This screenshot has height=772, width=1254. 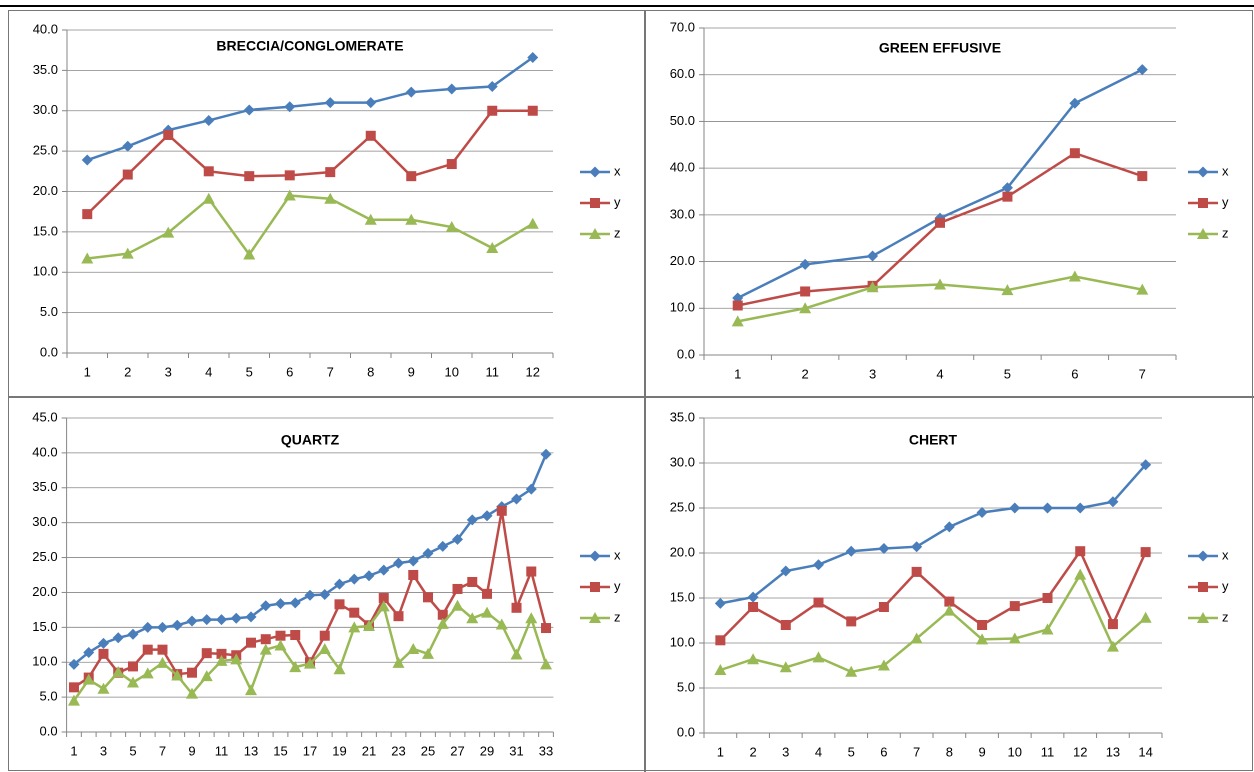 I want to click on series-line, so click(x=933, y=622).